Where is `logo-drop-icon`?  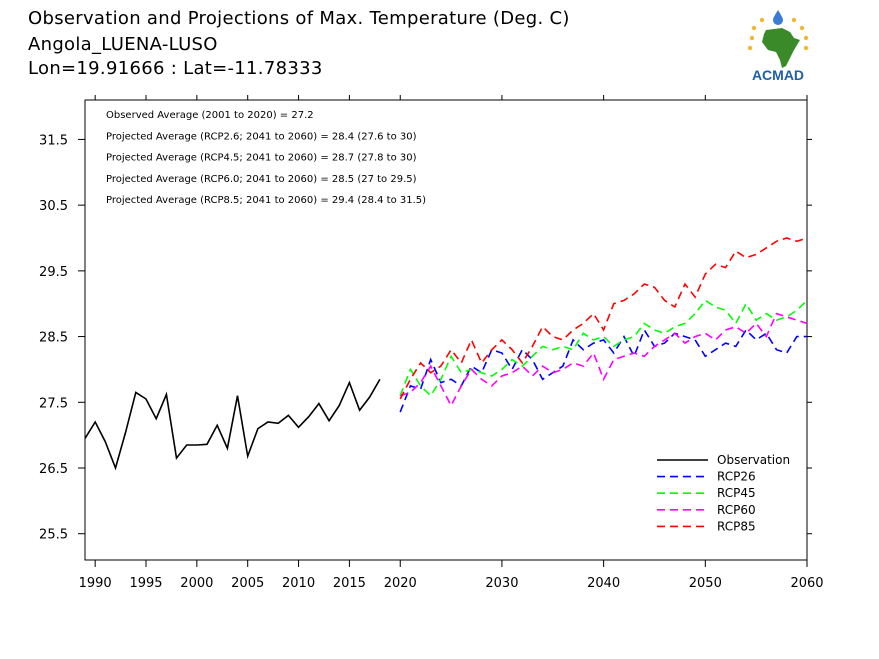 logo-drop-icon is located at coordinates (778, 17).